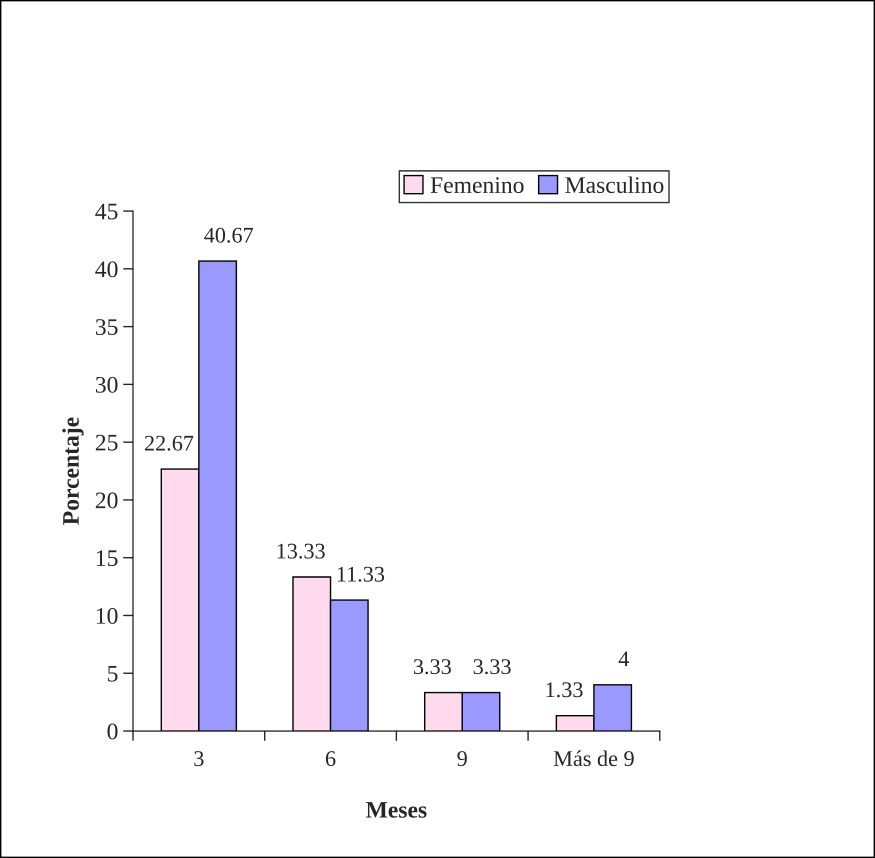 The image size is (875, 858). Describe the element at coordinates (564, 690) in the screenshot. I see `data-label: 1.33` at that location.